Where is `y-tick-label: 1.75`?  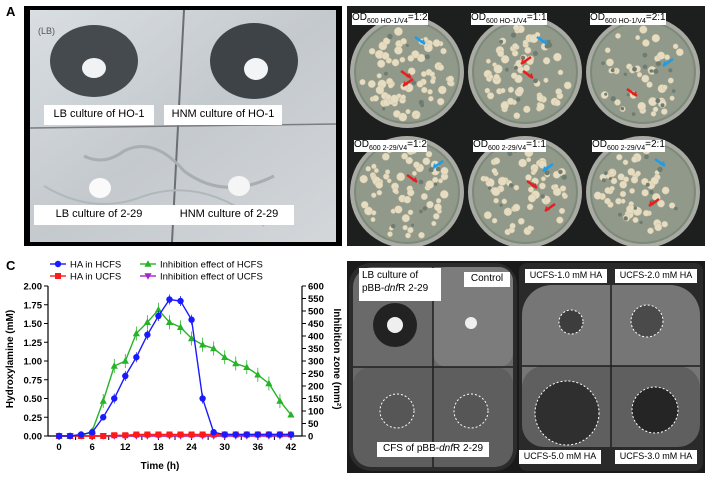 y-tick-label: 1.75 is located at coordinates (33, 305).